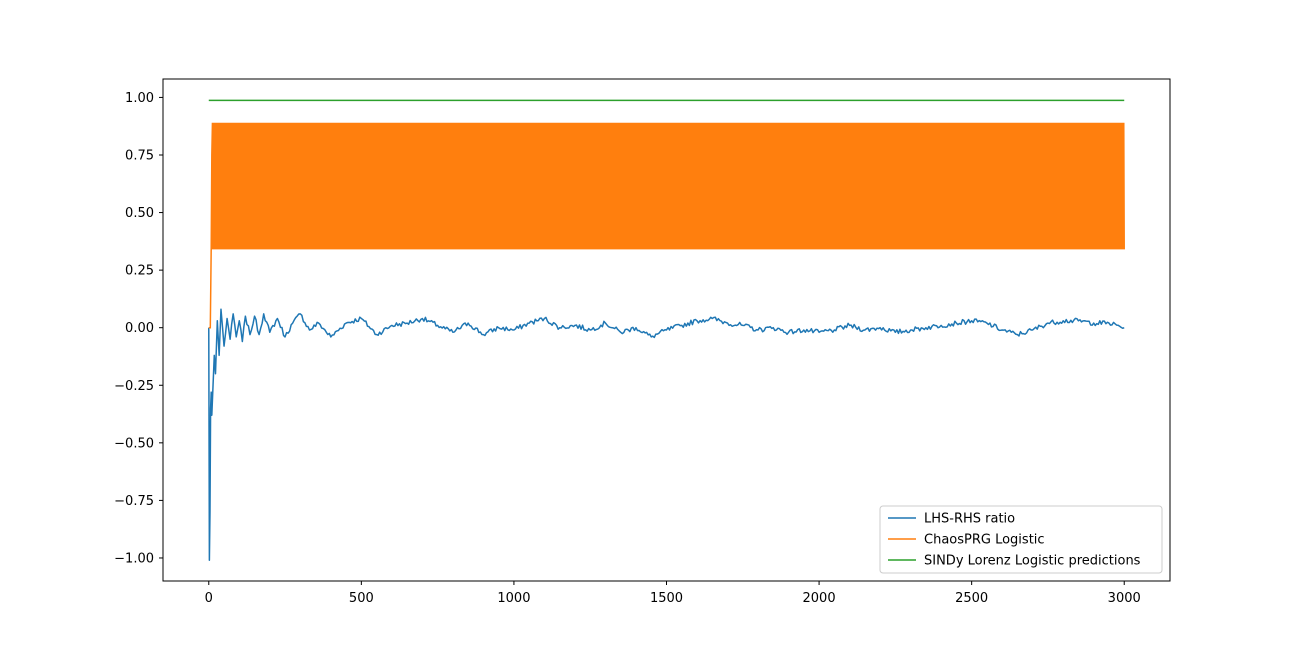 The image size is (1300, 653). I want to click on y-tick-label: 1.00, so click(139, 98).